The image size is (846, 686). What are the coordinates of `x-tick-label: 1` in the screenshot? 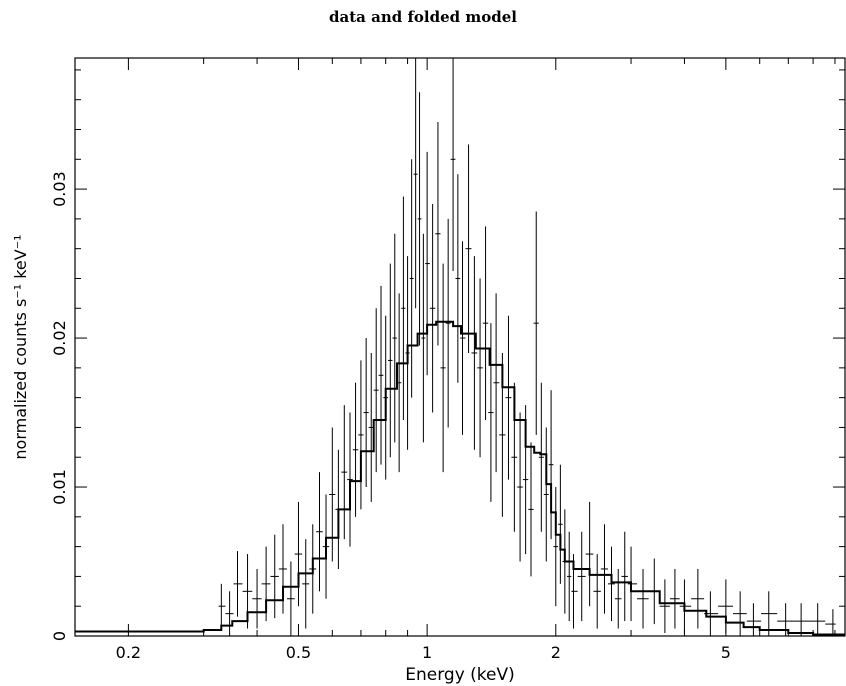 It's located at (427, 652).